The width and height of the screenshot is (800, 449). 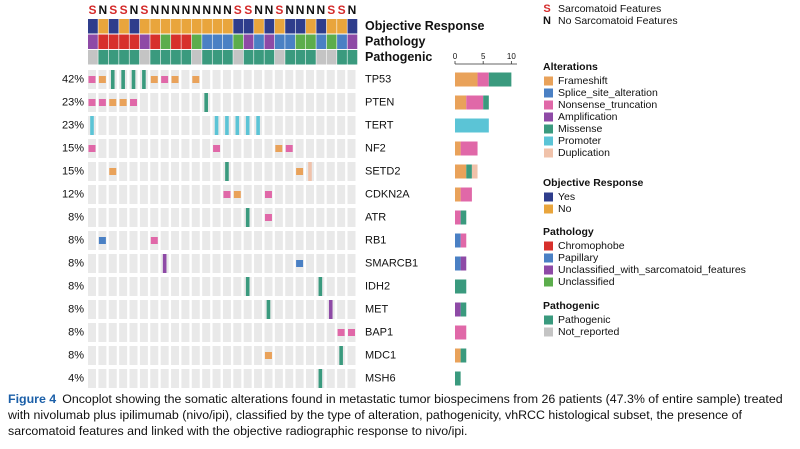 What do you see at coordinates (571, 306) in the screenshot?
I see `legend-title: Pathogenic` at bounding box center [571, 306].